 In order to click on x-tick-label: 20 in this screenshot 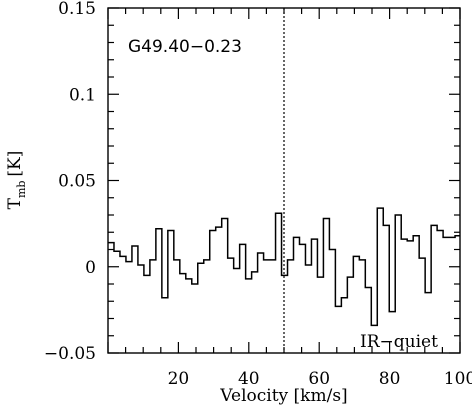, I will do `click(179, 379)`.